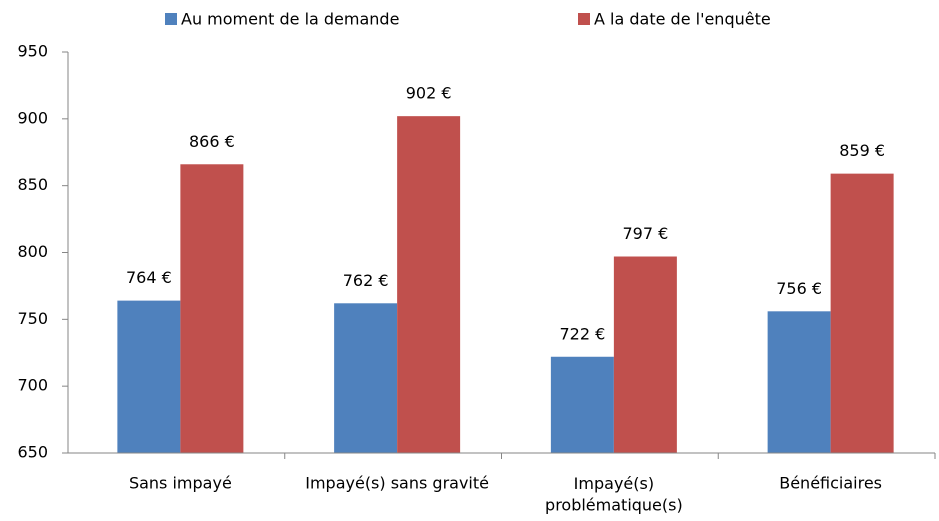 The image size is (939, 521). Describe the element at coordinates (397, 483) in the screenshot. I see `x-tick-label: Impayé(s) sans gravité` at that location.